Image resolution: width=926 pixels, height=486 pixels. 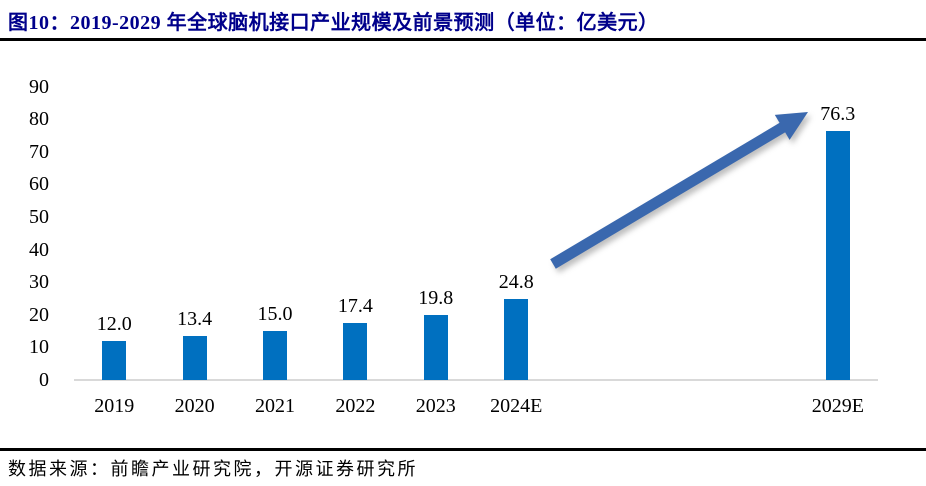 What do you see at coordinates (275, 406) in the screenshot?
I see `x-axis-tick-label: 2021` at bounding box center [275, 406].